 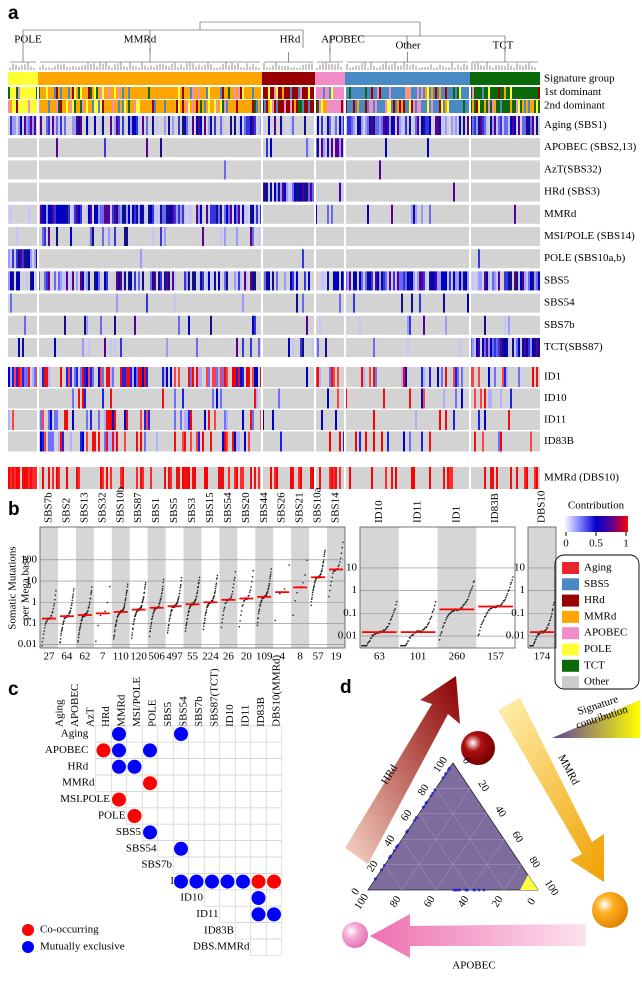 What do you see at coordinates (529, 882) in the screenshot?
I see `ternary-corner` at bounding box center [529, 882].